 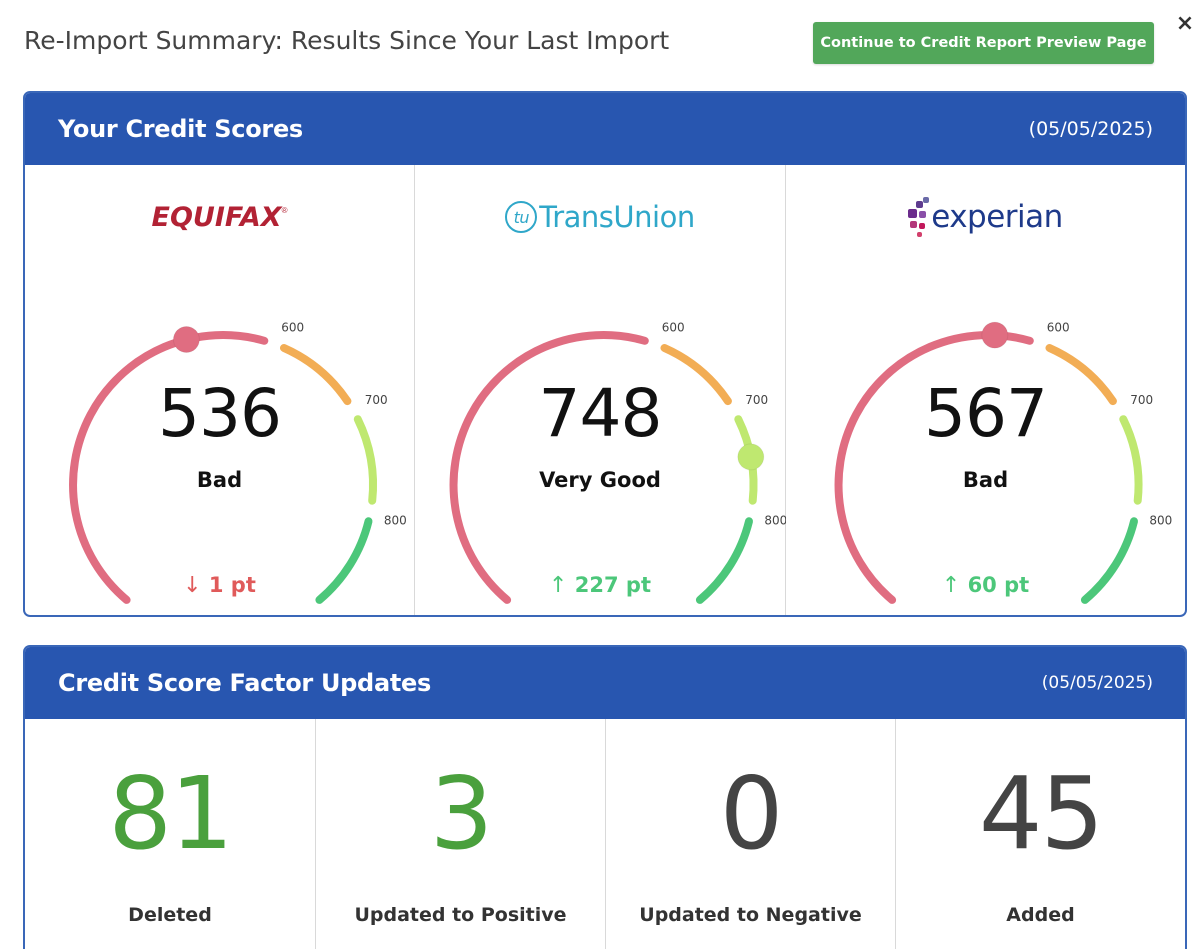 I want to click on equifax-logo: EQUIFAX ®, so click(x=219, y=217).